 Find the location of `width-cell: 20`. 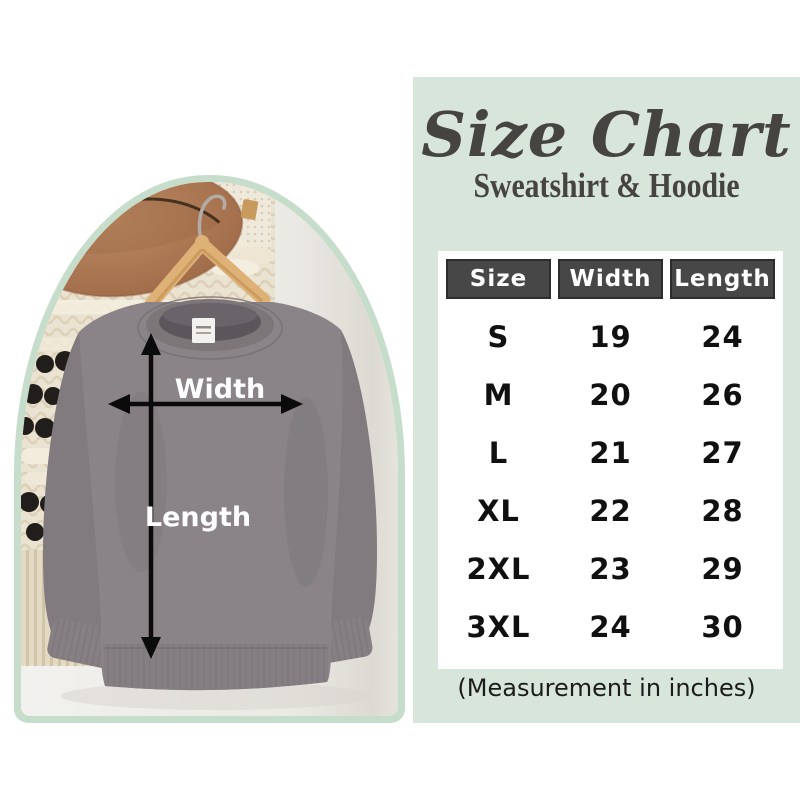

width-cell: 20 is located at coordinates (610, 395).